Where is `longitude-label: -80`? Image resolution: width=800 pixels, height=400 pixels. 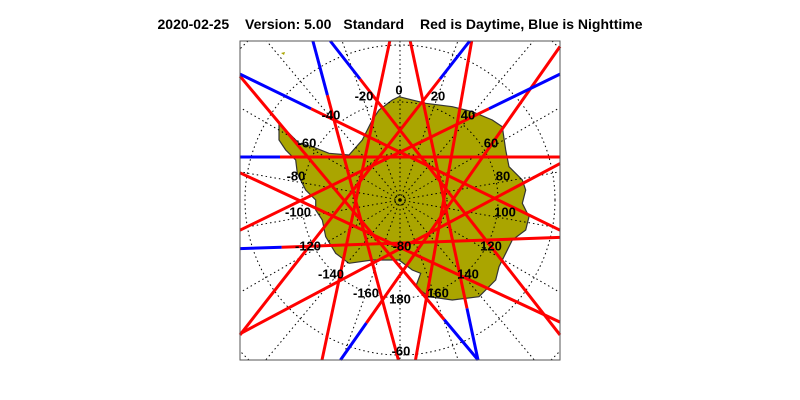 longitude-label: -80 is located at coordinates (296, 175).